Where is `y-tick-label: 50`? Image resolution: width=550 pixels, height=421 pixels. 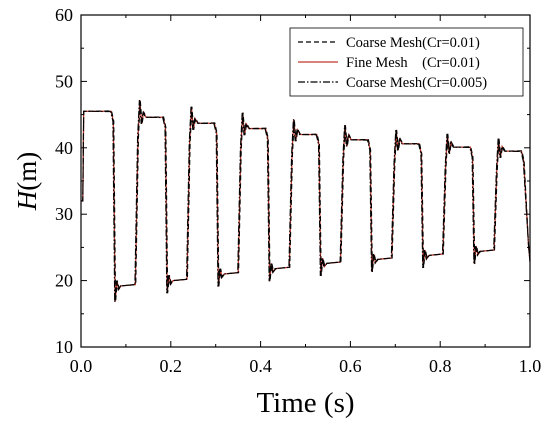
y-tick-label: 50 is located at coordinates (64, 81).